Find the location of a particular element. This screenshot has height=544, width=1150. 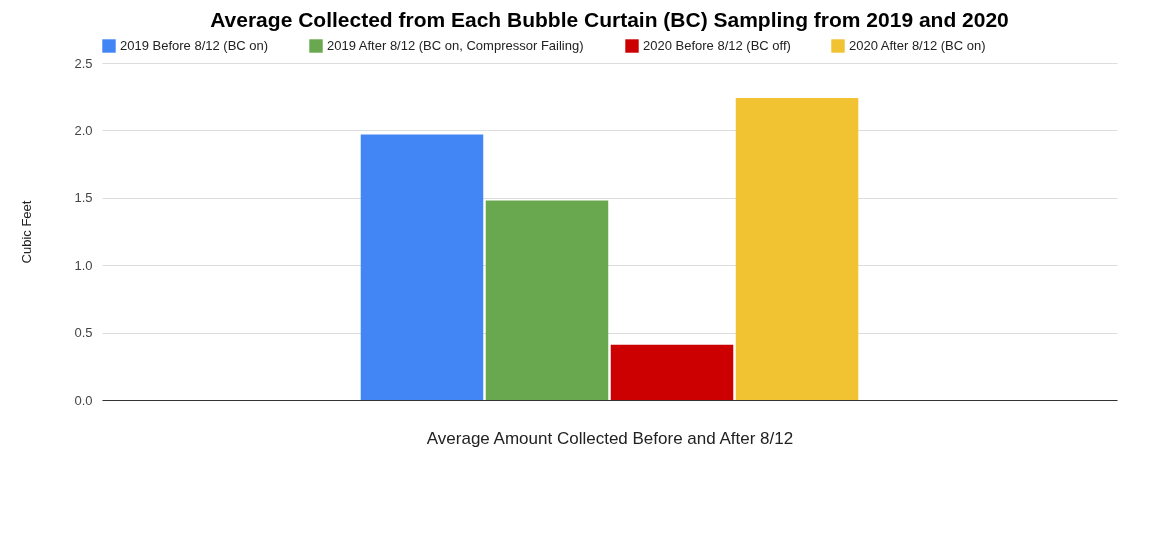

y-tick-label: 1.0 is located at coordinates (83, 265).